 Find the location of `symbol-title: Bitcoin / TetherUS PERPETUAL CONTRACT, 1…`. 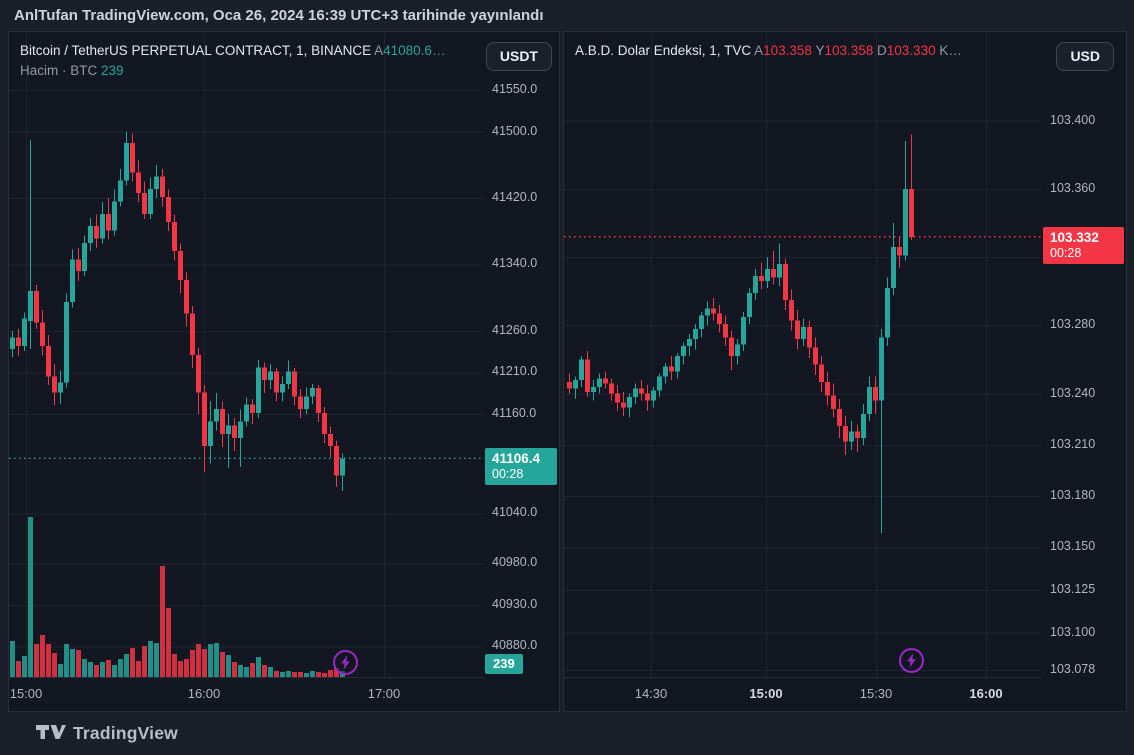

symbol-title: Bitcoin / TetherUS PERPETUAL CONTRACT, 1… is located at coordinates (196, 50).